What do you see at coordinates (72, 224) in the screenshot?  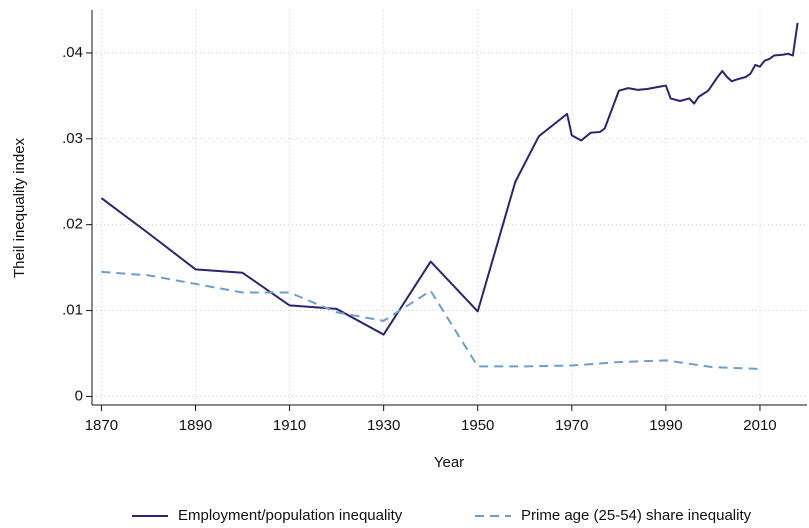 I see `y-tick-label: .02` at bounding box center [72, 224].